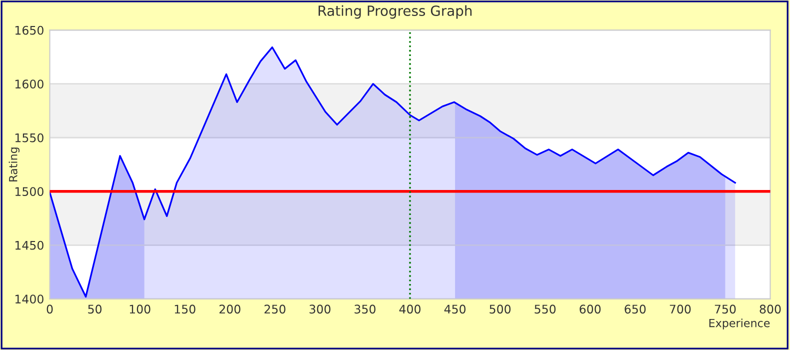 The image size is (790, 350). Describe the element at coordinates (739, 324) in the screenshot. I see `x-axis-title: Experience` at that location.